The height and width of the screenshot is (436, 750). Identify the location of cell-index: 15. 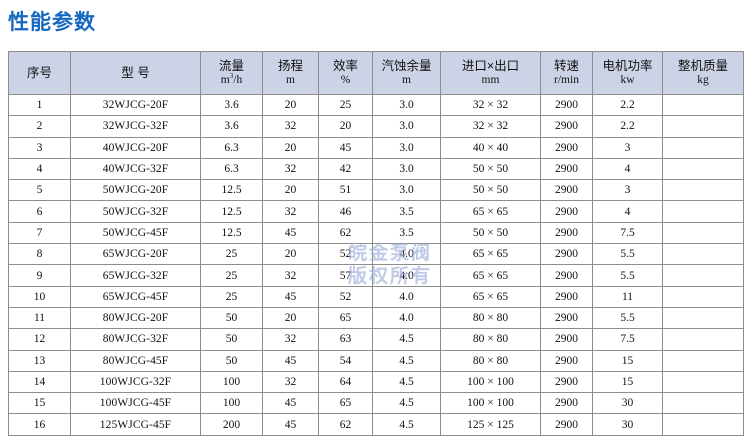
(39, 403).